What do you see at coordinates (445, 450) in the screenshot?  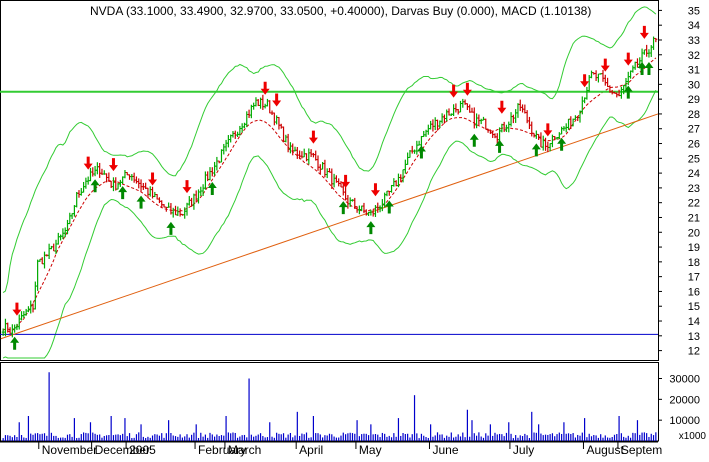 I see `x-tick-label: June` at bounding box center [445, 450].